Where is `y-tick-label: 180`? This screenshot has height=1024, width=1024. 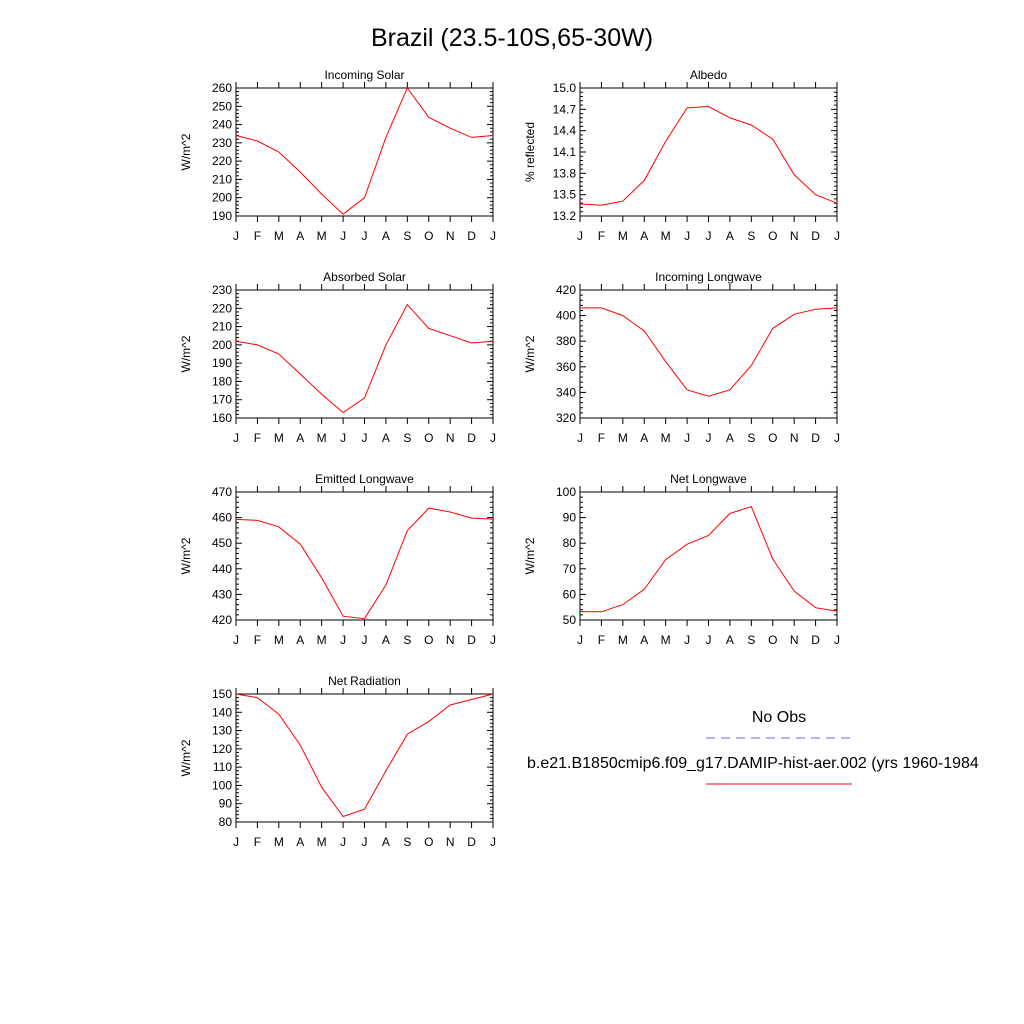 y-tick-label: 180 is located at coordinates (222, 381).